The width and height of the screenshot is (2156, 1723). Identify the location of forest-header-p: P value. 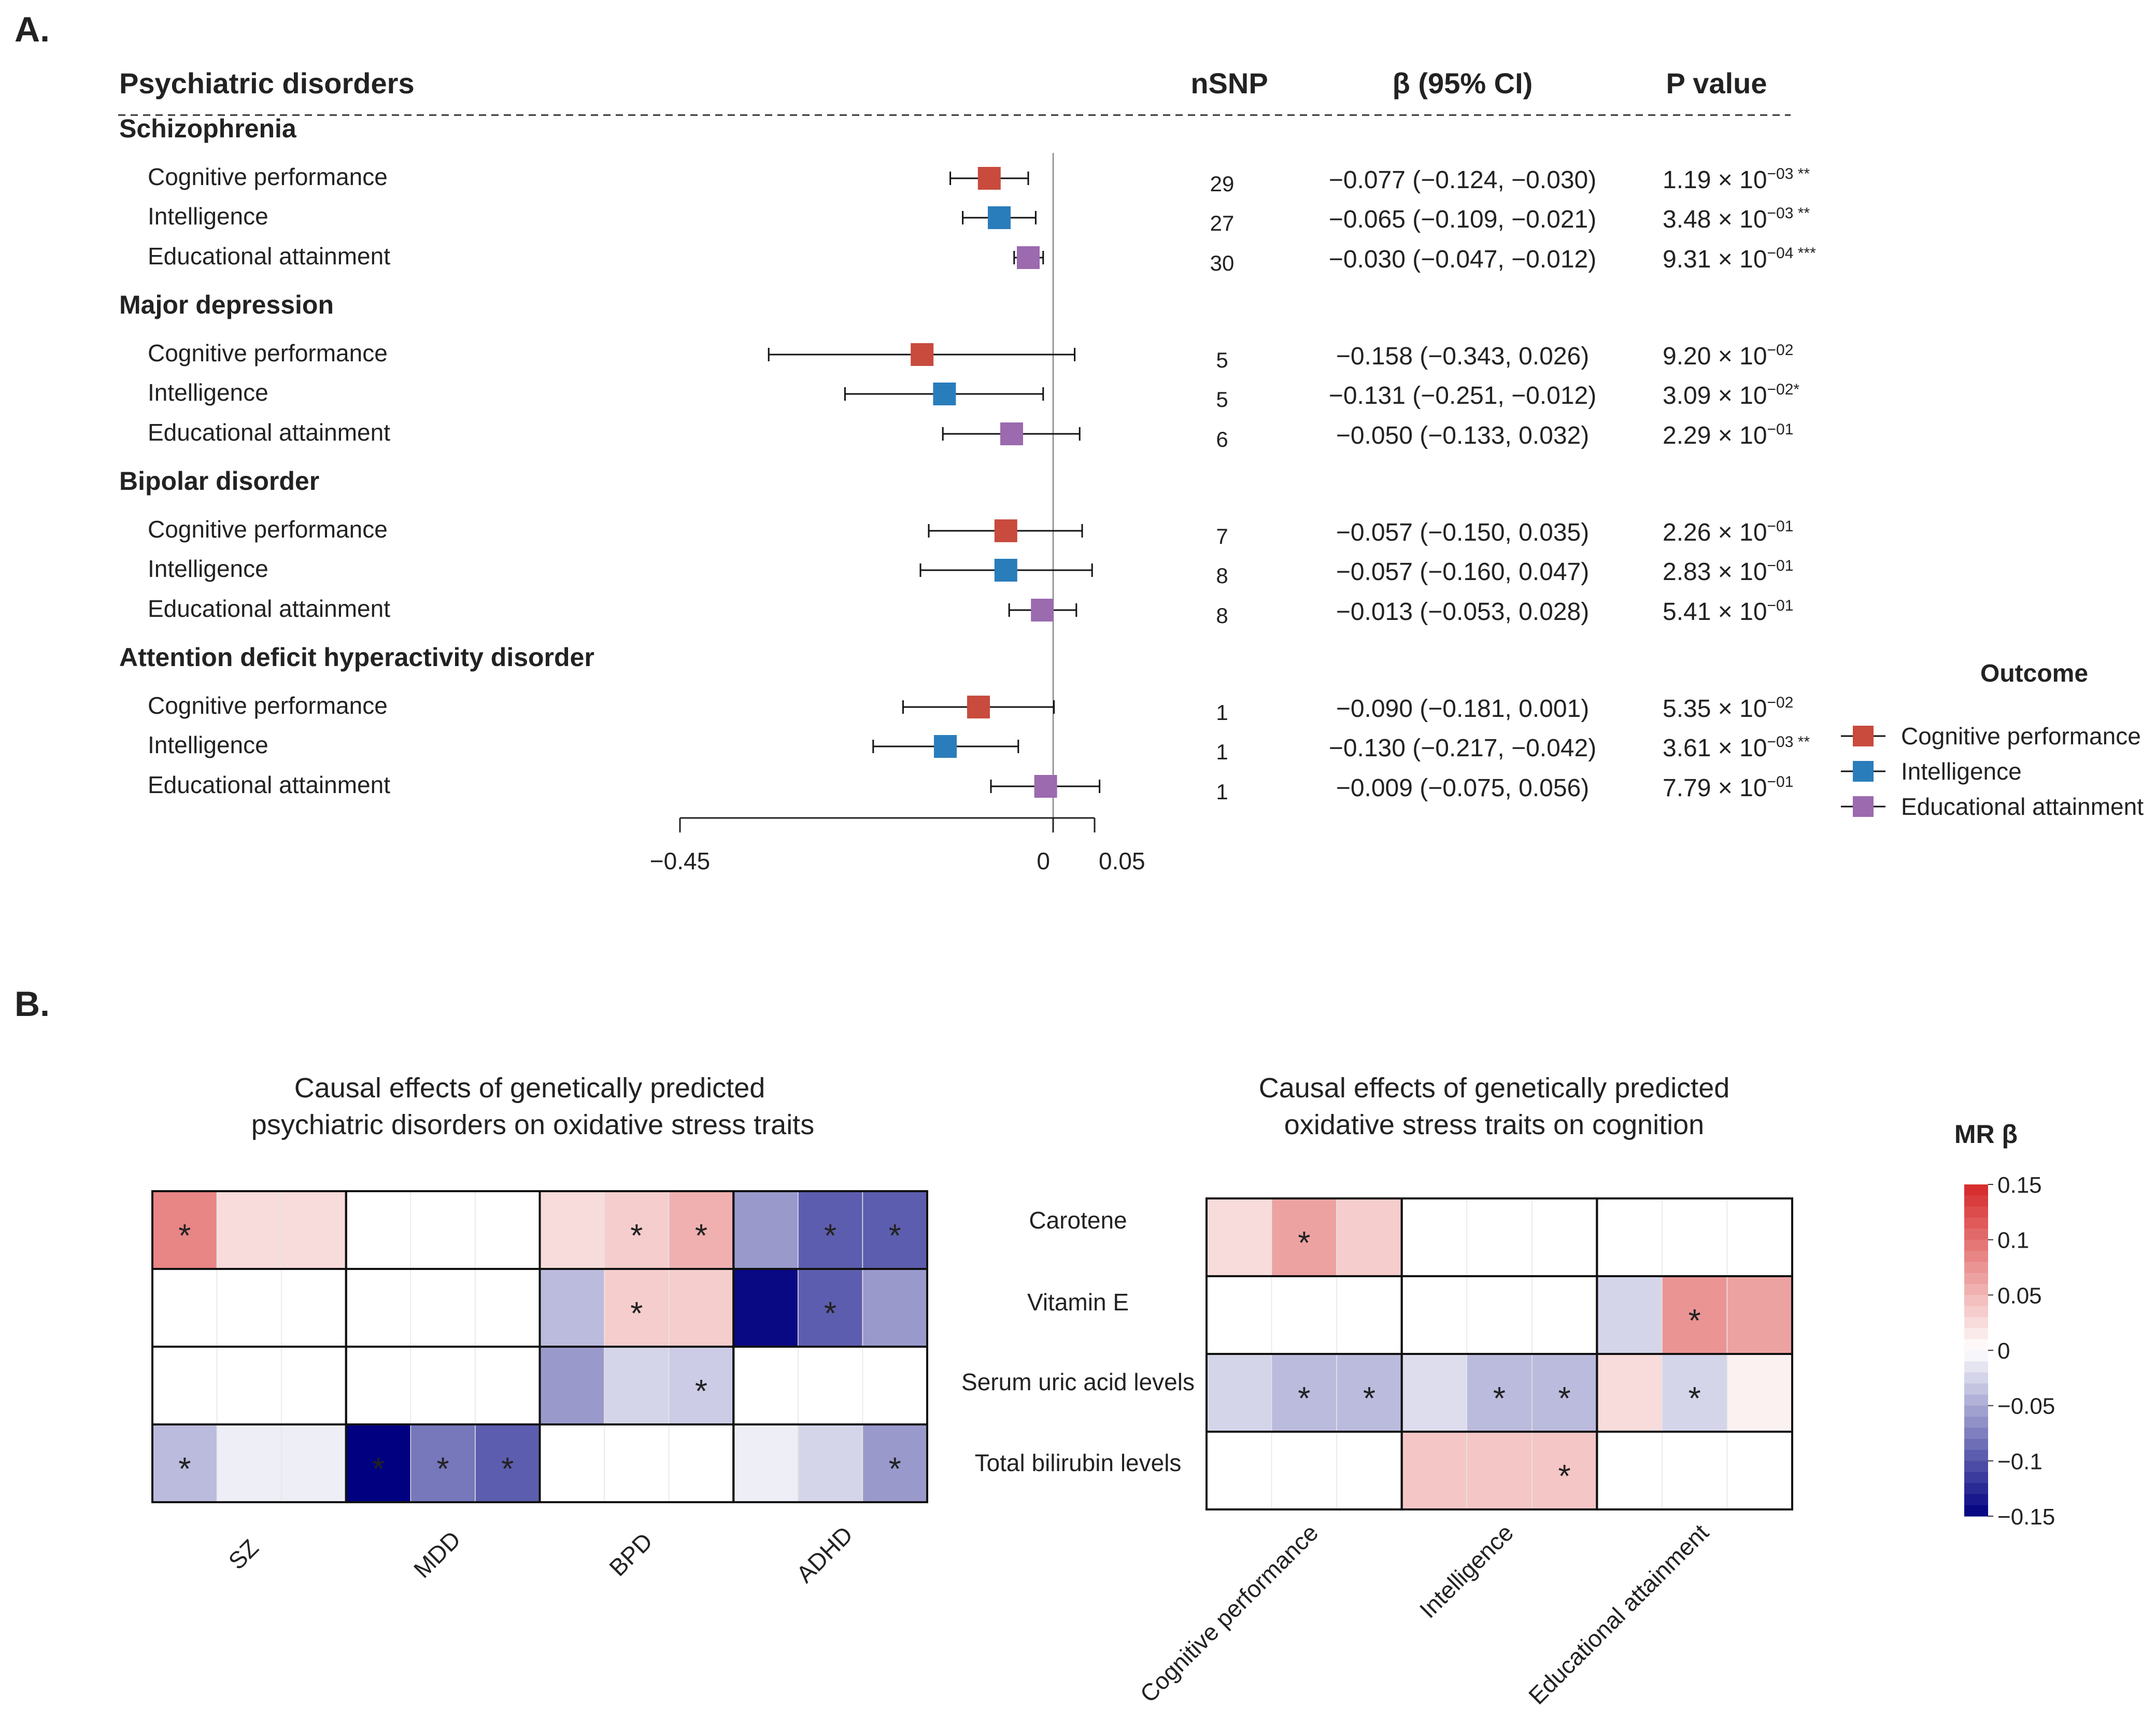
(1717, 83).